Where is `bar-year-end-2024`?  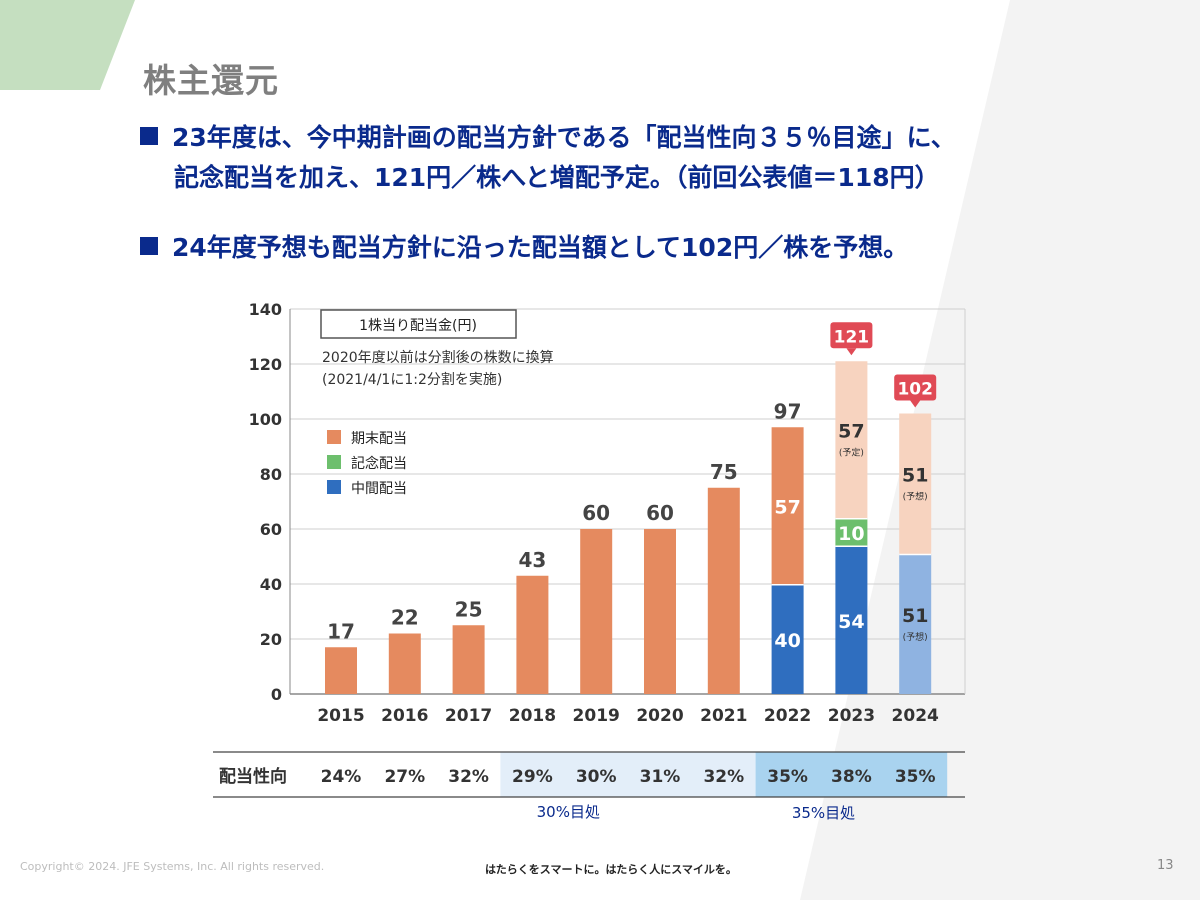
bar-year-end-2024 is located at coordinates (915, 483).